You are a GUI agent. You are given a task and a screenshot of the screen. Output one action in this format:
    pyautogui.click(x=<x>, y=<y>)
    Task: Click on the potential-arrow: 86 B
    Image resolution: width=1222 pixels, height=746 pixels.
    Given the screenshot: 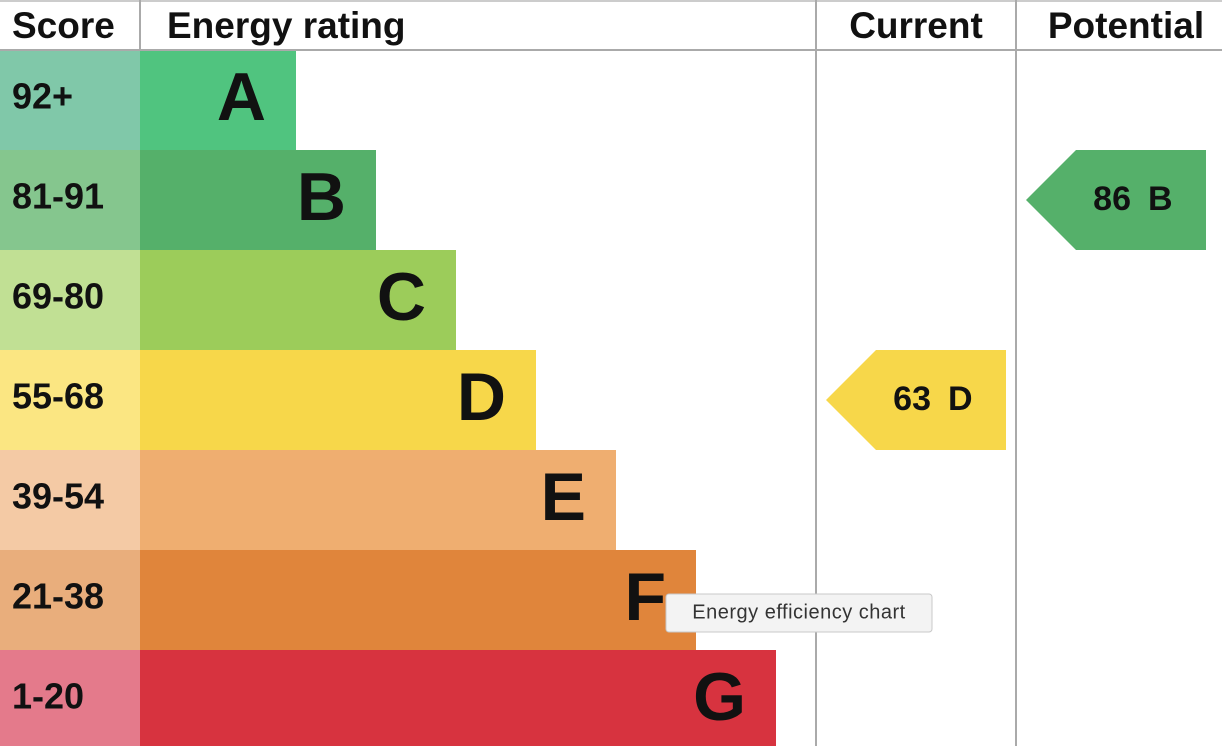 What is the action you would take?
    pyautogui.click(x=1116, y=200)
    